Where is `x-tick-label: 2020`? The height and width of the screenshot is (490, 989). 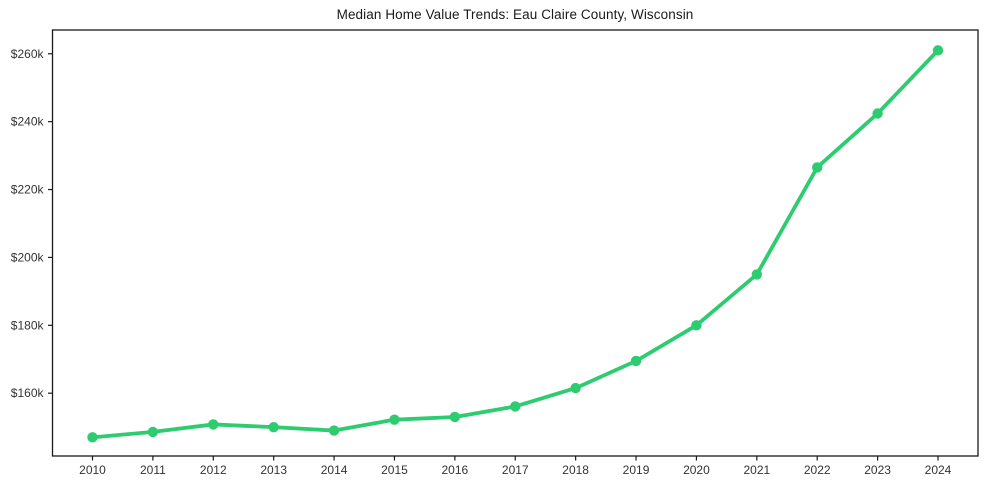 x-tick-label: 2020 is located at coordinates (696, 470).